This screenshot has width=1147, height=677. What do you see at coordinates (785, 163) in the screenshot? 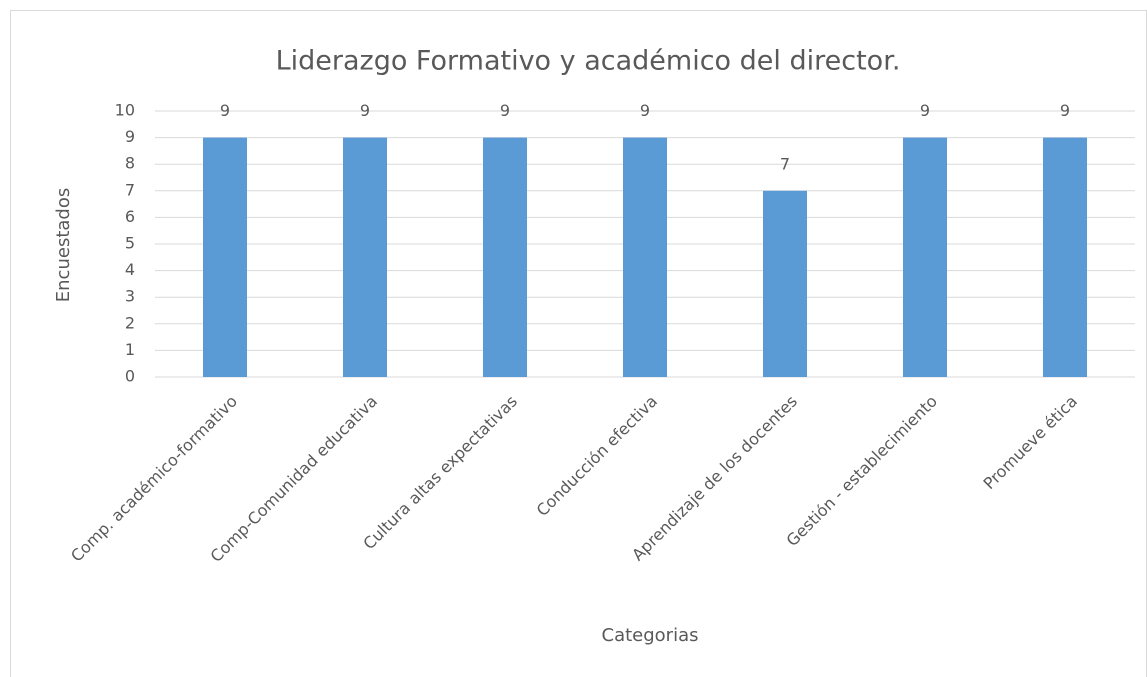
I see `data-label: 7` at bounding box center [785, 163].